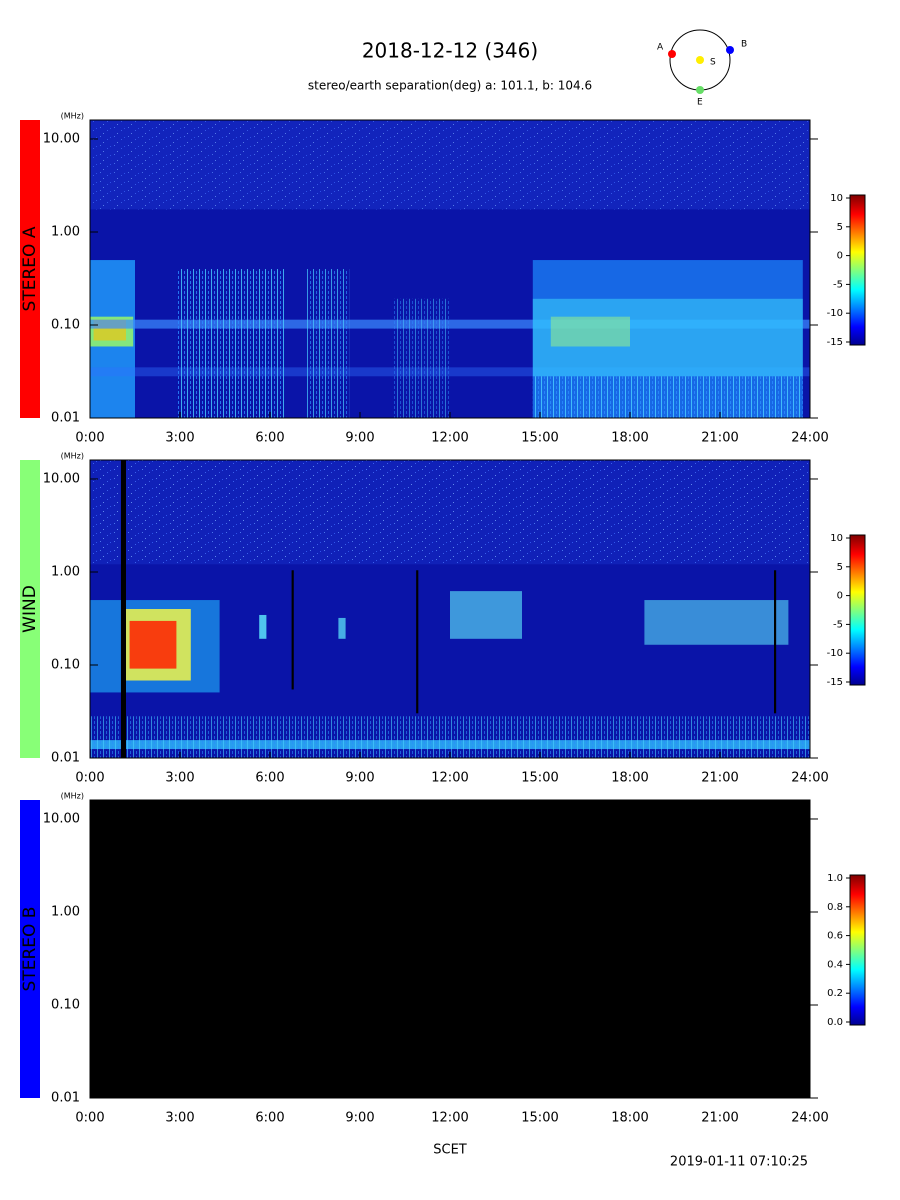 This screenshot has width=900, height=1200. Describe the element at coordinates (660, 48) in the screenshot. I see `orbit-label: A` at that location.